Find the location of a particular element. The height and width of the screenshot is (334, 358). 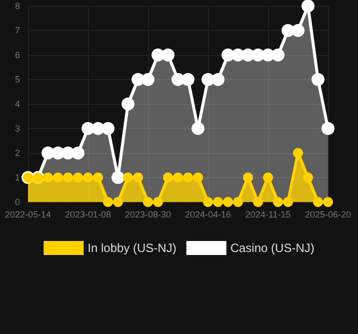

y-tick-label: 7 is located at coordinates (17, 31).